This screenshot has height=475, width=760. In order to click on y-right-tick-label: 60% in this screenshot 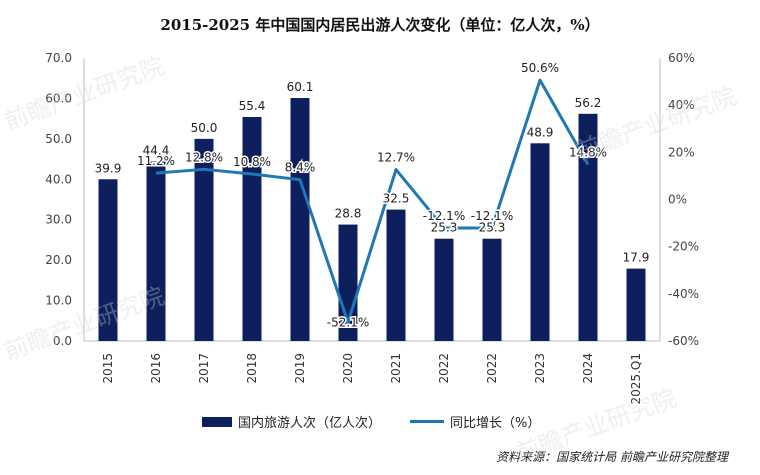, I will do `click(681, 58)`.